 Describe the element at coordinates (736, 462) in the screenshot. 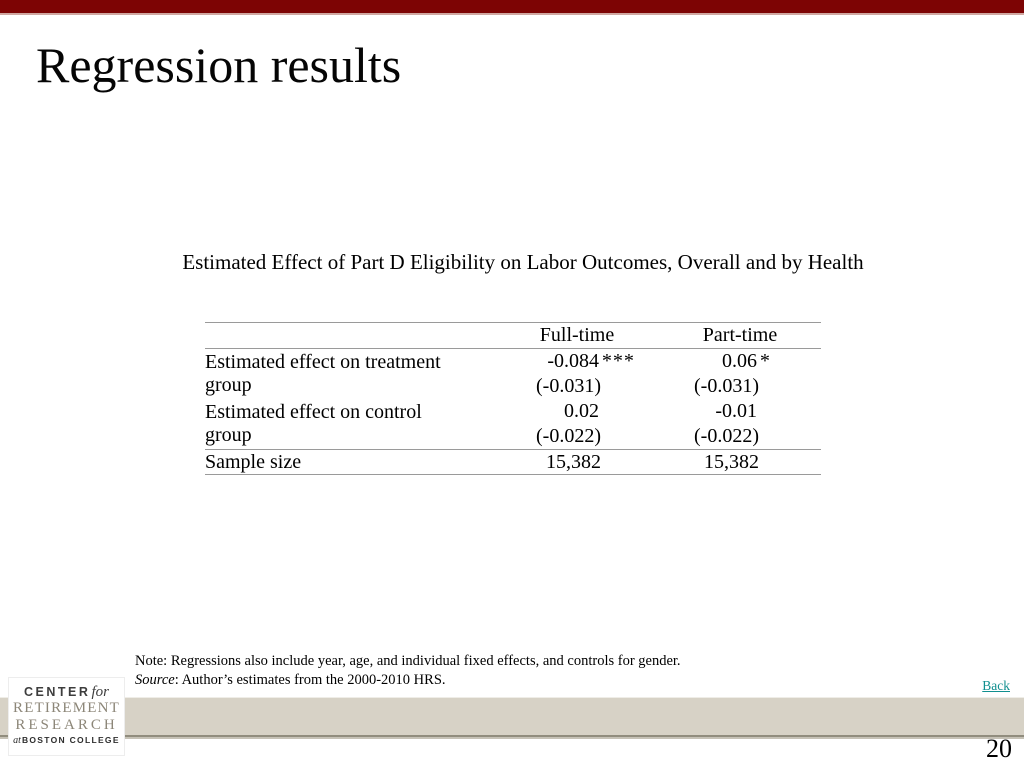

I see `cell-sample-parttime: 15,382` at that location.